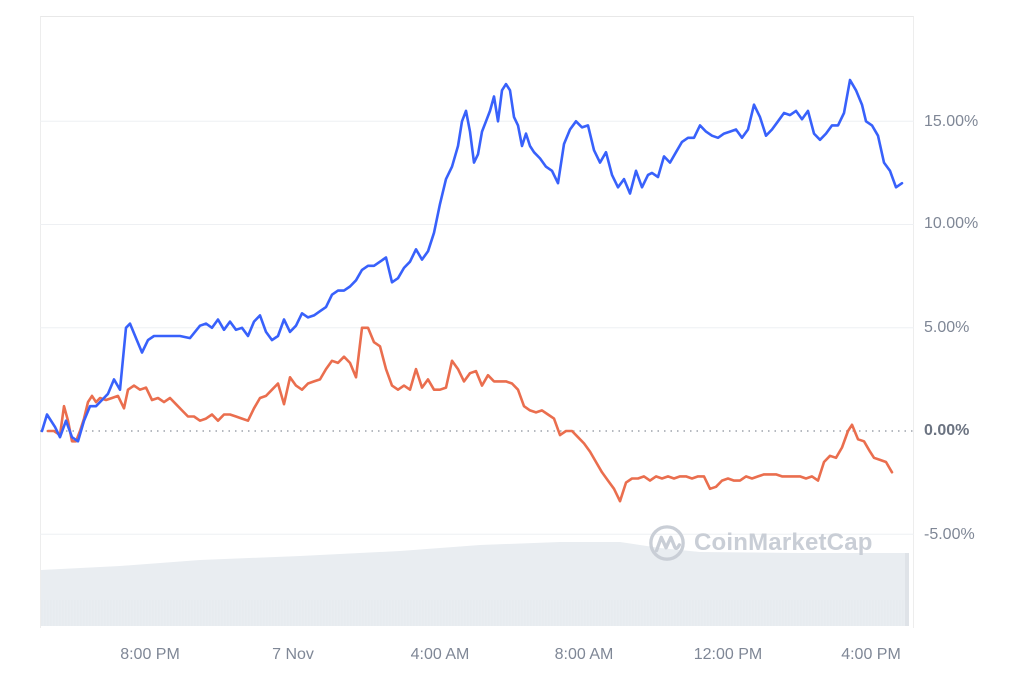 Image resolution: width=1024 pixels, height=683 pixels. What do you see at coordinates (947, 430) in the screenshot?
I see `y-tick-0: 0.00%` at bounding box center [947, 430].